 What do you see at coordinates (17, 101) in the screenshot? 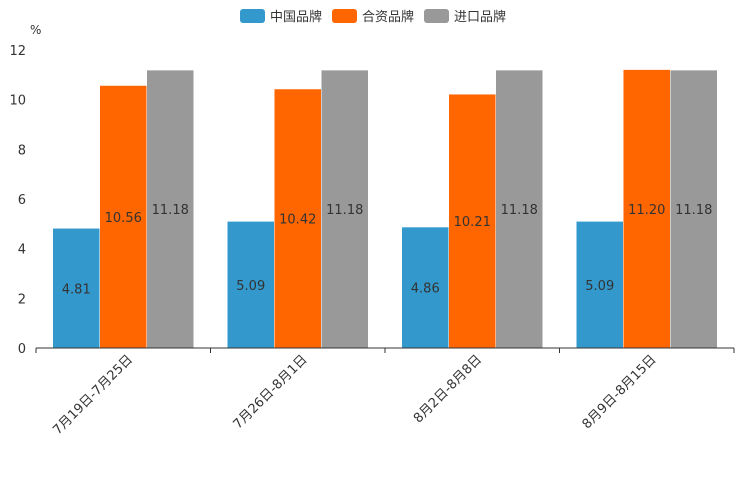
I see `y-tick-label: 10` at bounding box center [17, 101].